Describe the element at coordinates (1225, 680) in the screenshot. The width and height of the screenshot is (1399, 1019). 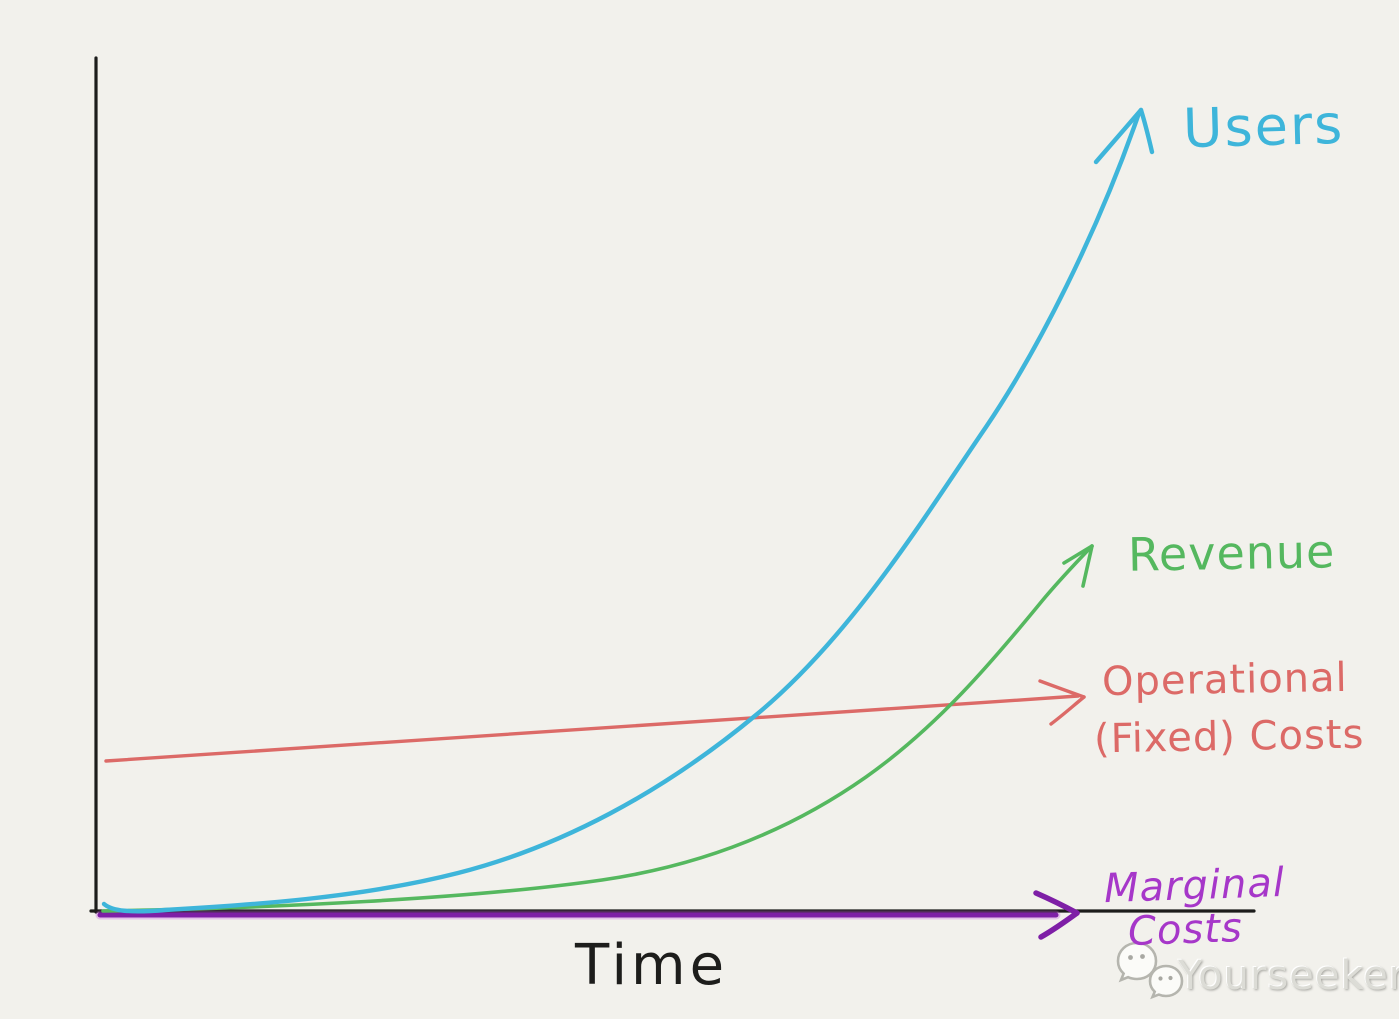
I see `operational-costs-label-line1: Operational` at that location.